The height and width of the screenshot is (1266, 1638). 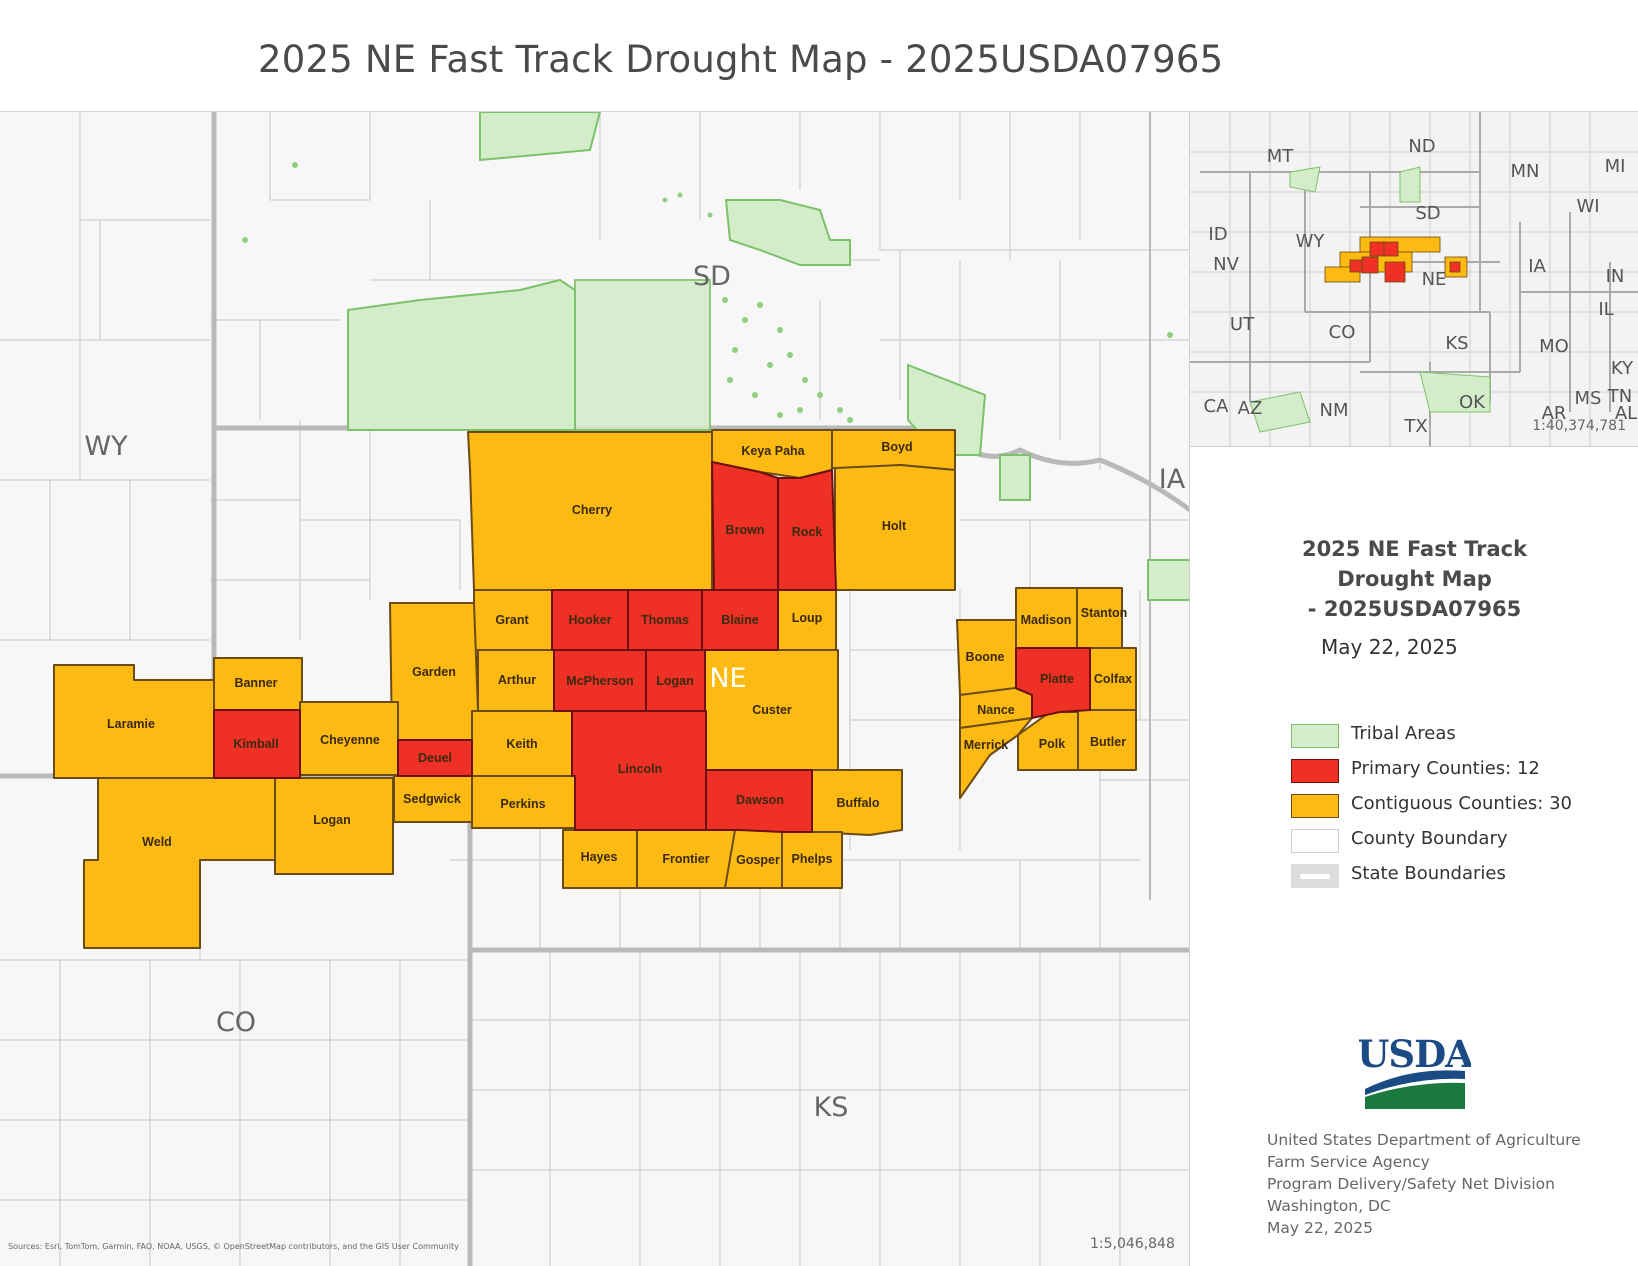 What do you see at coordinates (1334, 410) in the screenshot?
I see `svg-text: NM` at bounding box center [1334, 410].